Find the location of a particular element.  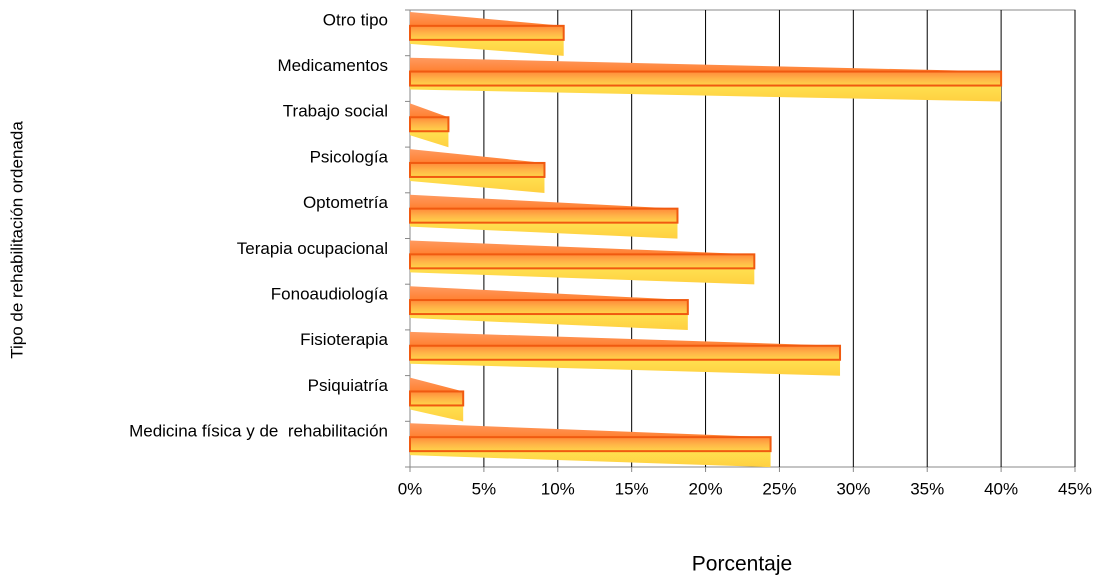

x-tick-label: 35% is located at coordinates (927, 488).